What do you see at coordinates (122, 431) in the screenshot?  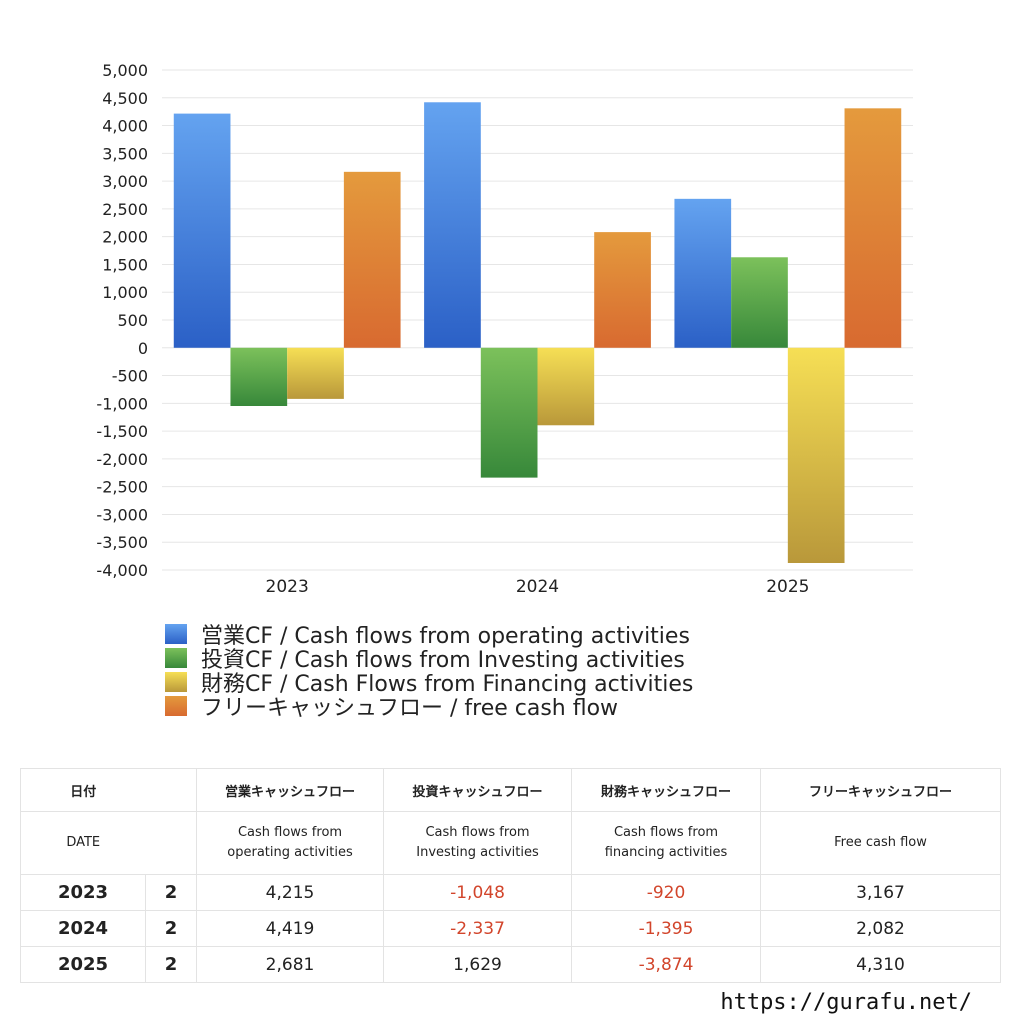 I see `y-tick-label: -1,500` at bounding box center [122, 431].